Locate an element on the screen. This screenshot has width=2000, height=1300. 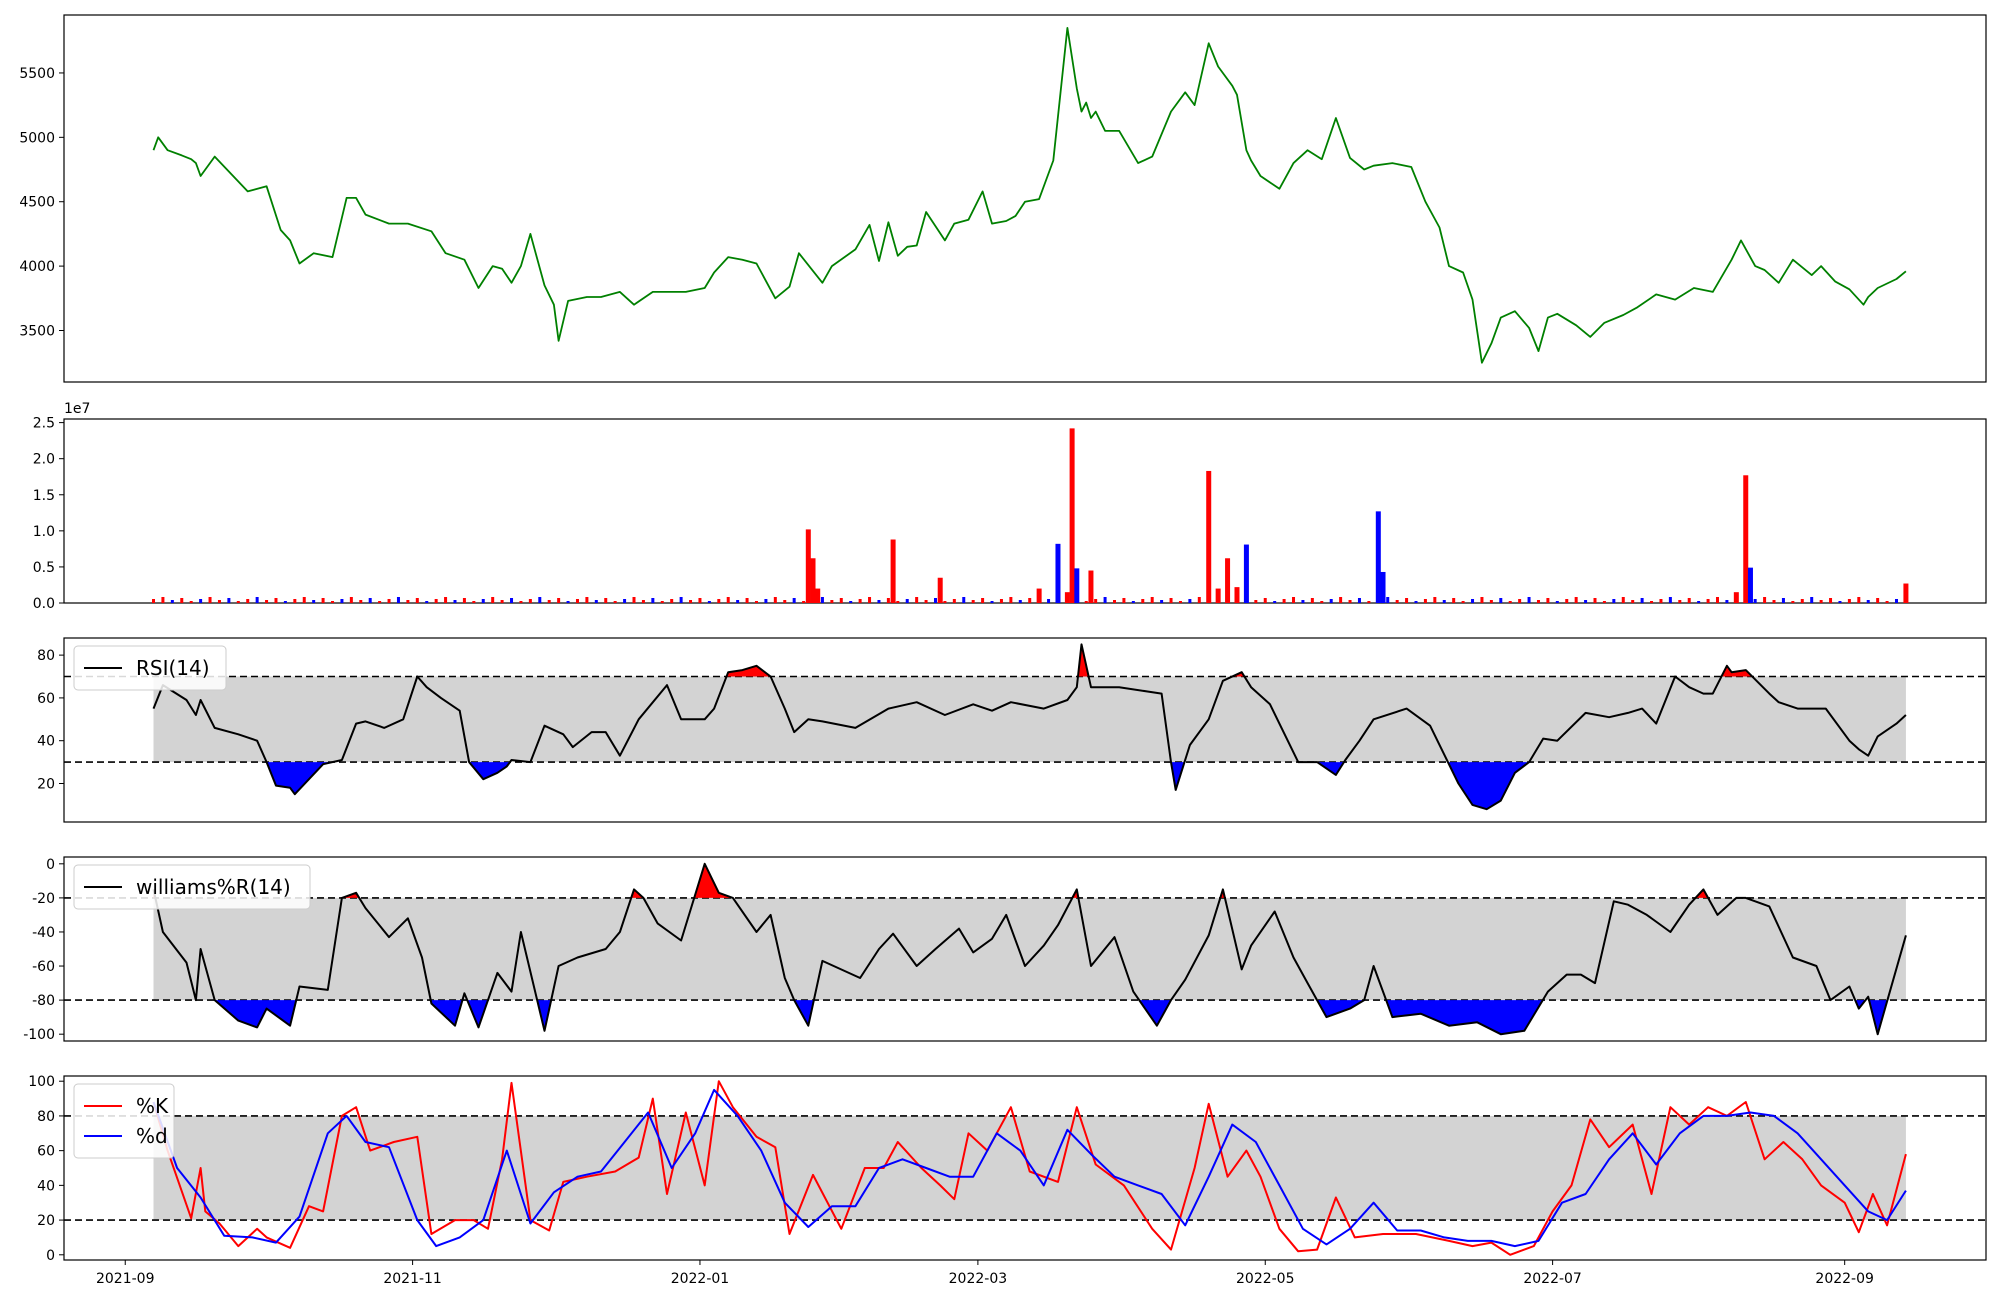
williams-ytick-label: -80 is located at coordinates (43, 1001).